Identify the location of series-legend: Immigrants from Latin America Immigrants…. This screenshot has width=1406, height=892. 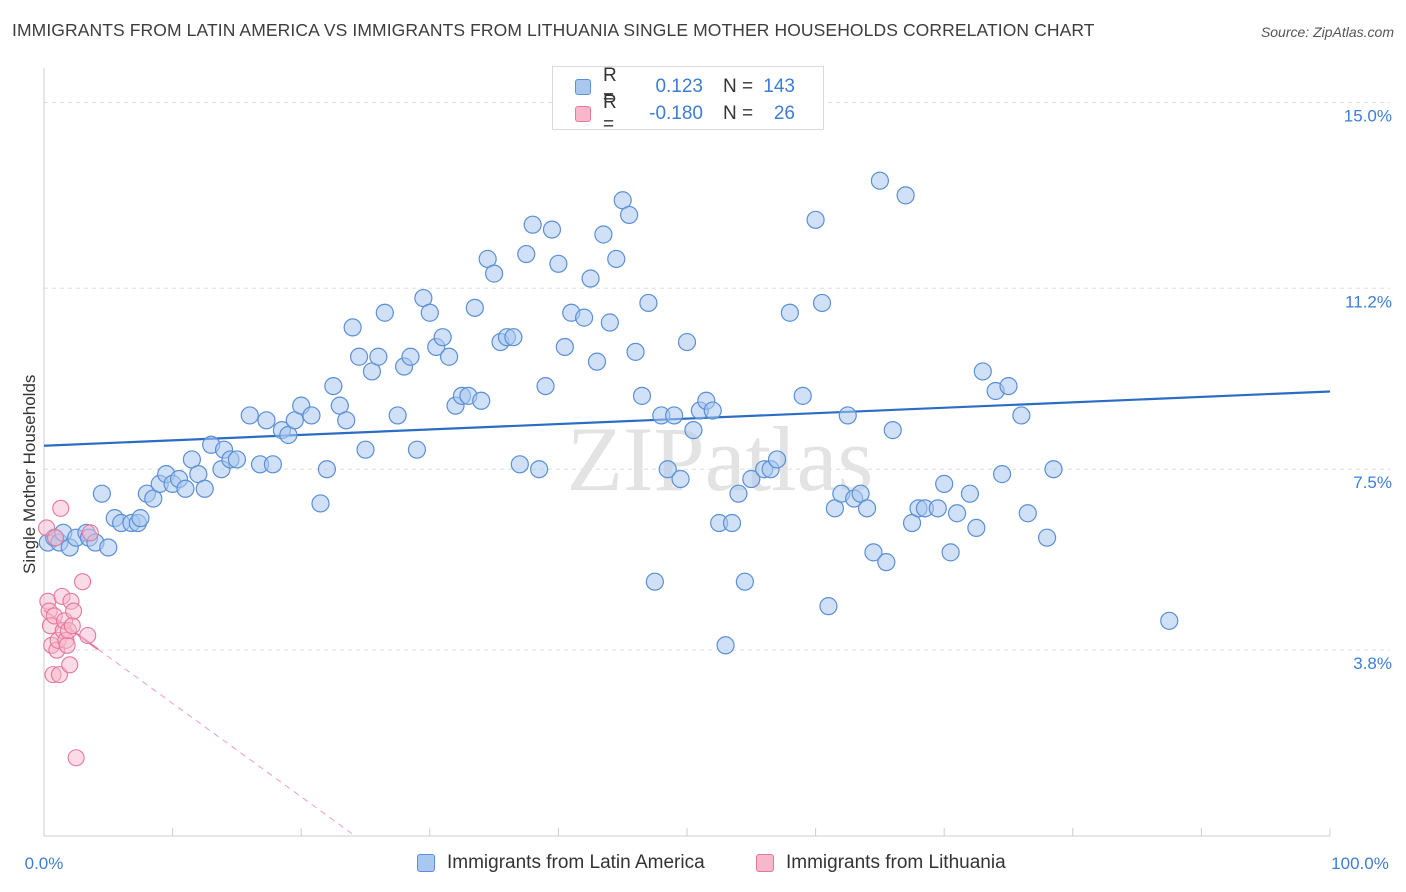
(703, 865).